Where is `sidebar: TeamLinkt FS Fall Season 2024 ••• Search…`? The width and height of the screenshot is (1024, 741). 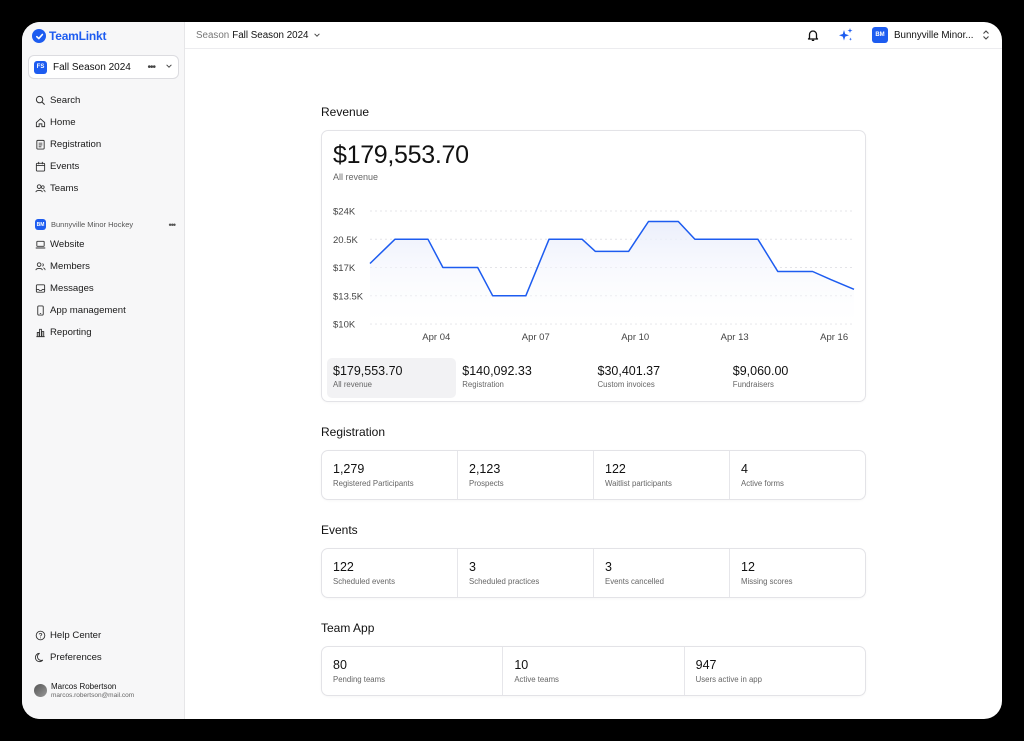
sidebar: TeamLinkt FS Fall Season 2024 ••• Search… is located at coordinates (103, 370).